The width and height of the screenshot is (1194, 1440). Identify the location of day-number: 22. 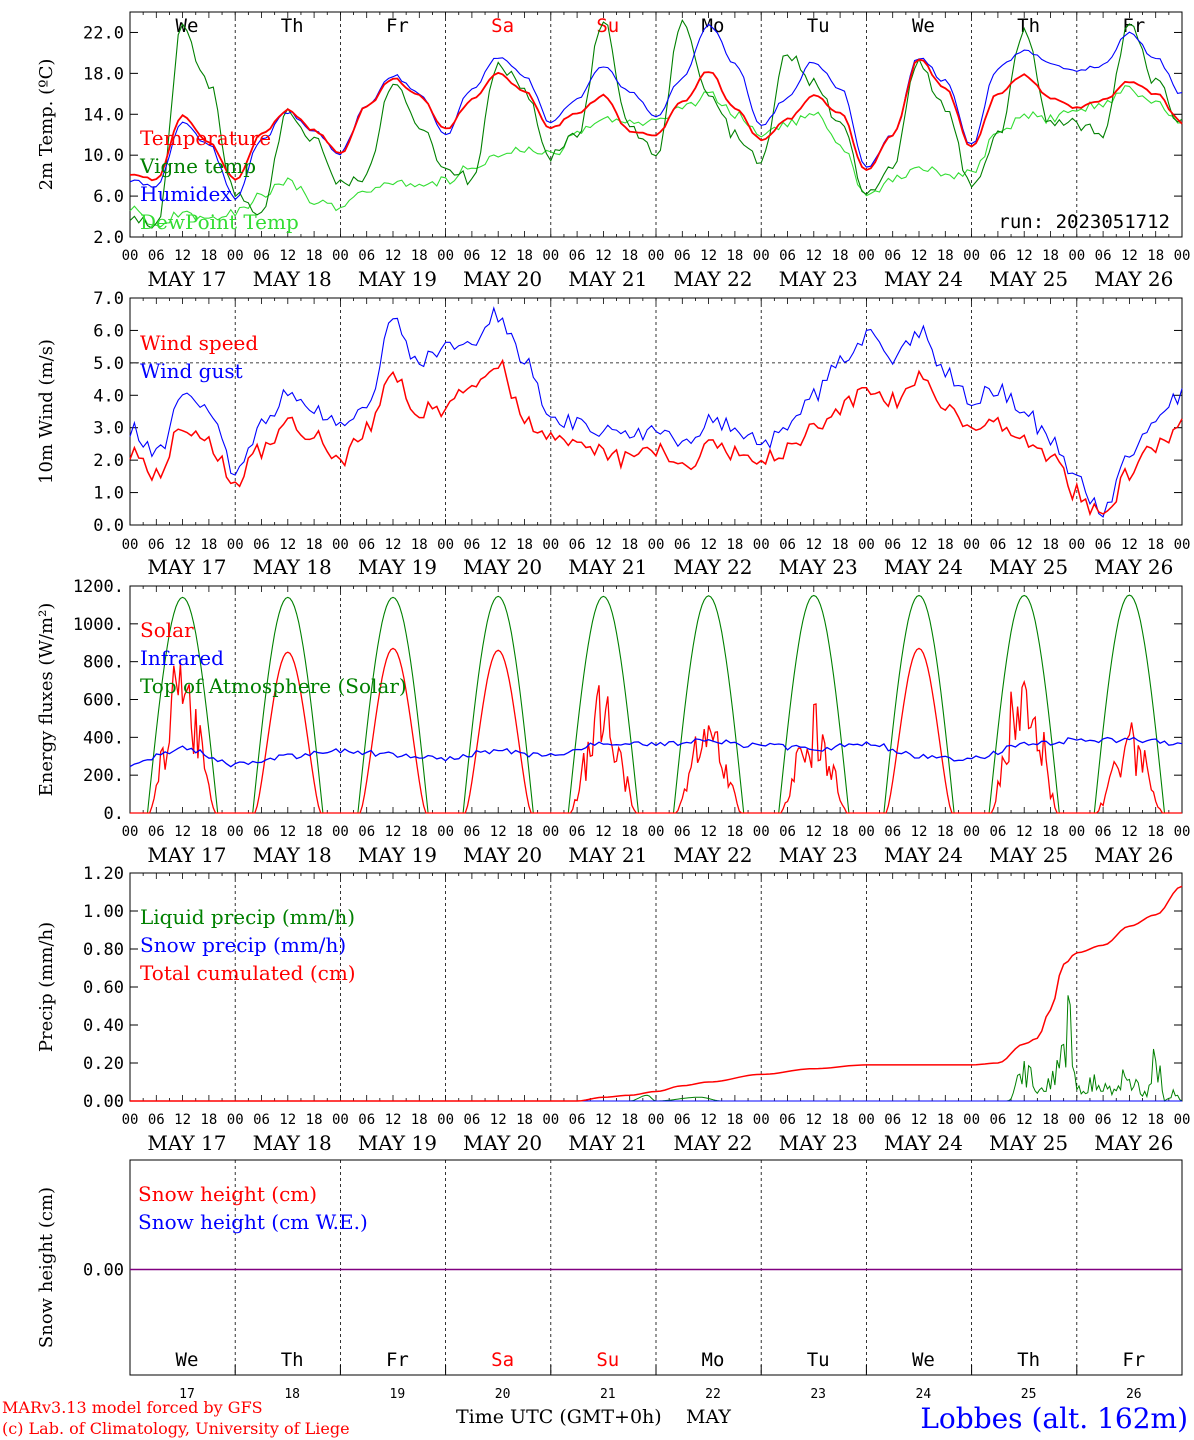
(713, 1394).